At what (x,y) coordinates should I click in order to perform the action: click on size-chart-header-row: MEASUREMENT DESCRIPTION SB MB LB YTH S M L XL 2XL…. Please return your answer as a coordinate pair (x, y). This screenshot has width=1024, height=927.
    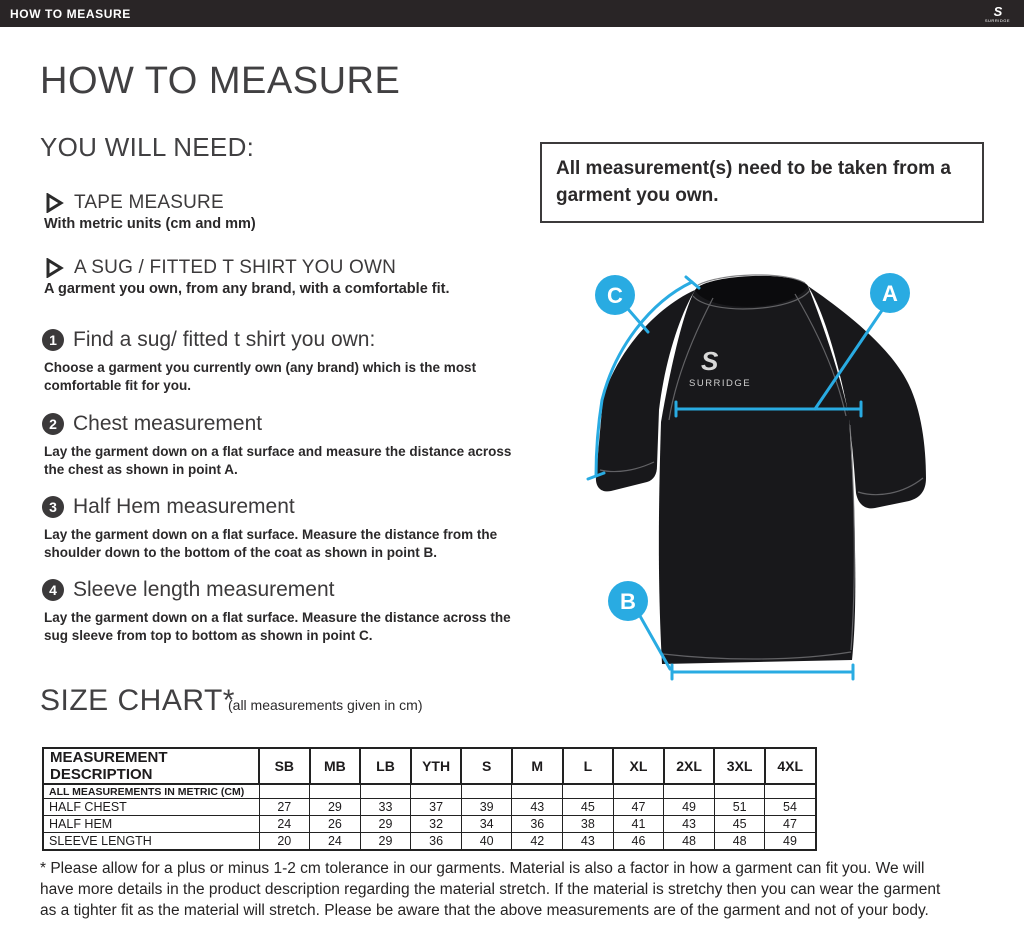
    Looking at the image, I should click on (429, 766).